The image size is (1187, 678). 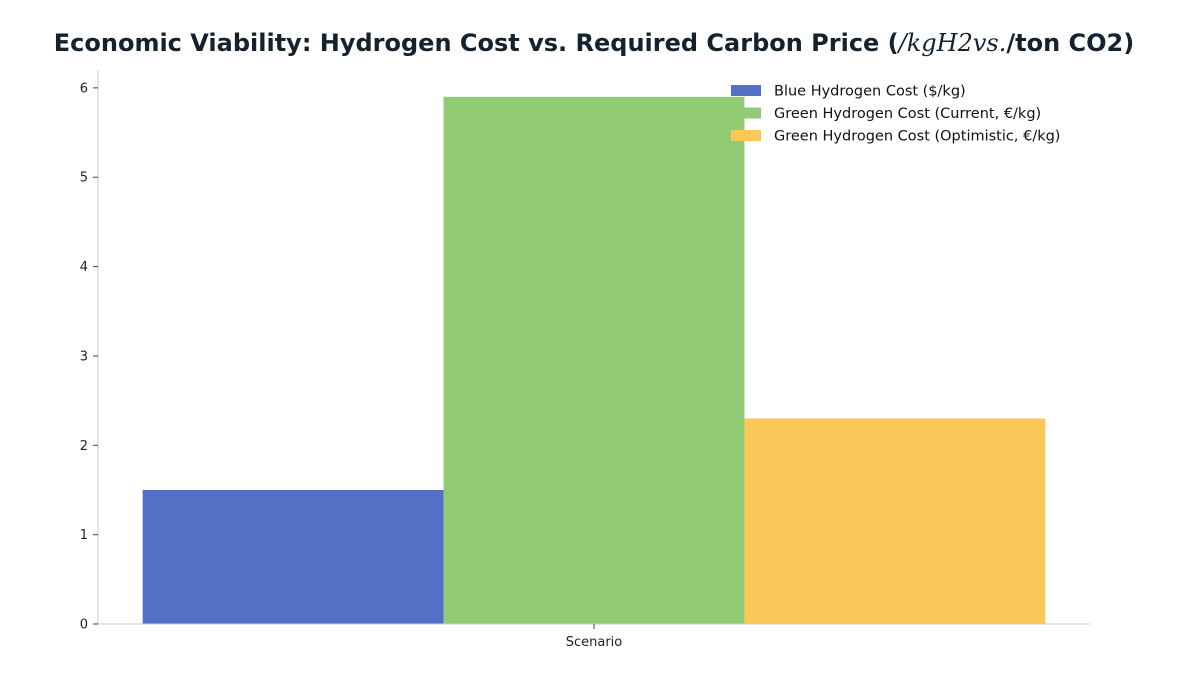 I want to click on legend-label: Blue Hydrogen Cost ($/kg), so click(x=870, y=92).